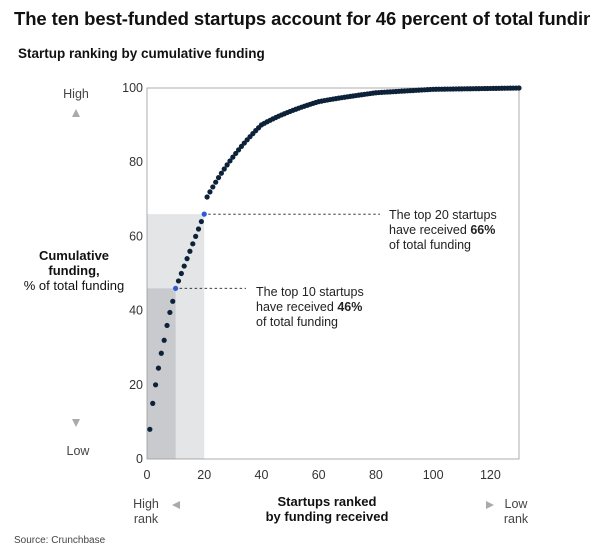 Image resolution: width=590 pixels, height=558 pixels. Describe the element at coordinates (132, 88) in the screenshot. I see `y-tick-label: 100` at that location.